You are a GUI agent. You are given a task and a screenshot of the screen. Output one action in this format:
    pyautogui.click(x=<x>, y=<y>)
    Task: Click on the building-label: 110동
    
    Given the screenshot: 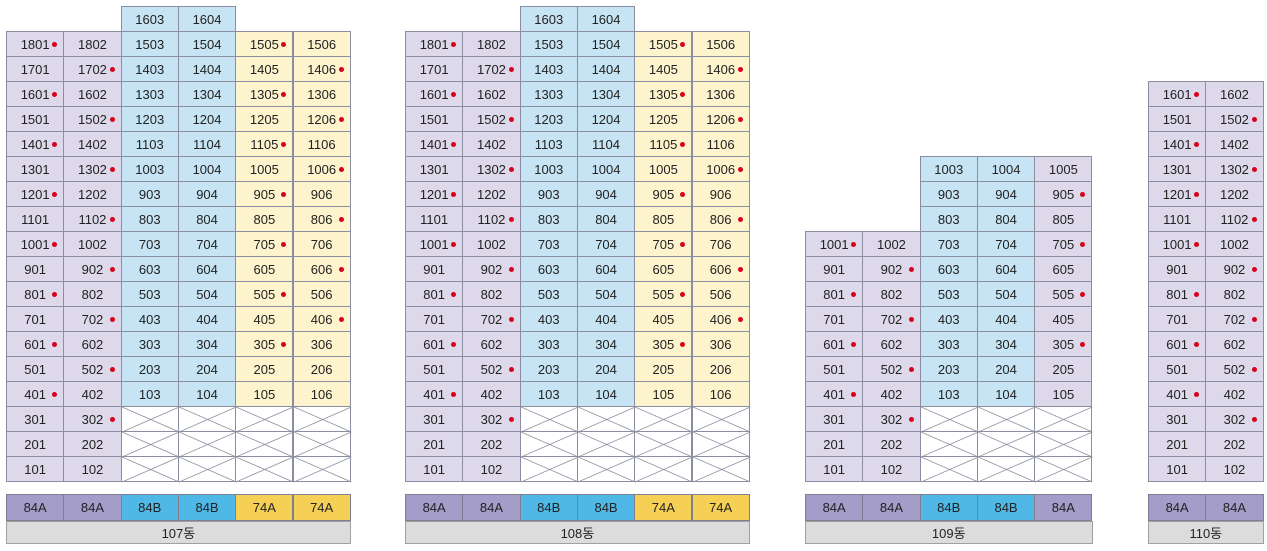 What is the action you would take?
    pyautogui.click(x=1206, y=532)
    